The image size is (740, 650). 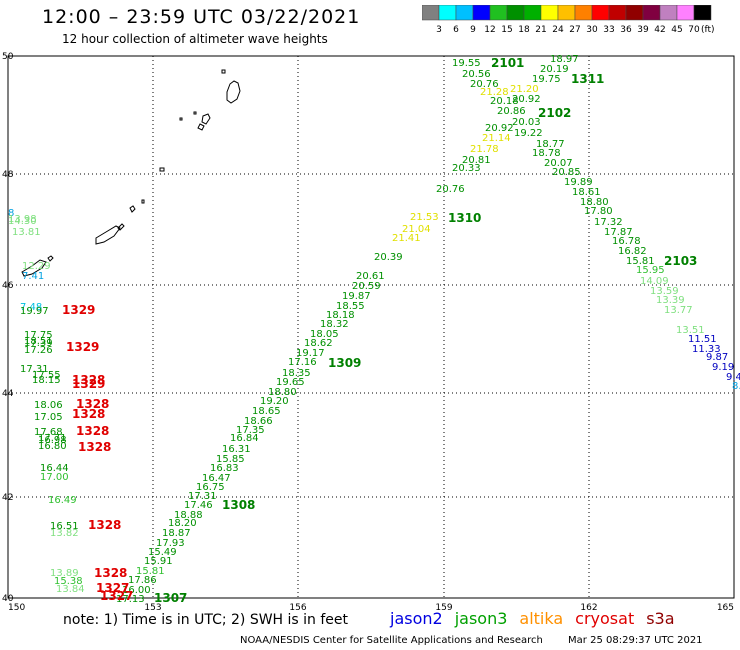 What do you see at coordinates (64, 573) in the screenshot?
I see `swh-value: 13.89` at bounding box center [64, 573].